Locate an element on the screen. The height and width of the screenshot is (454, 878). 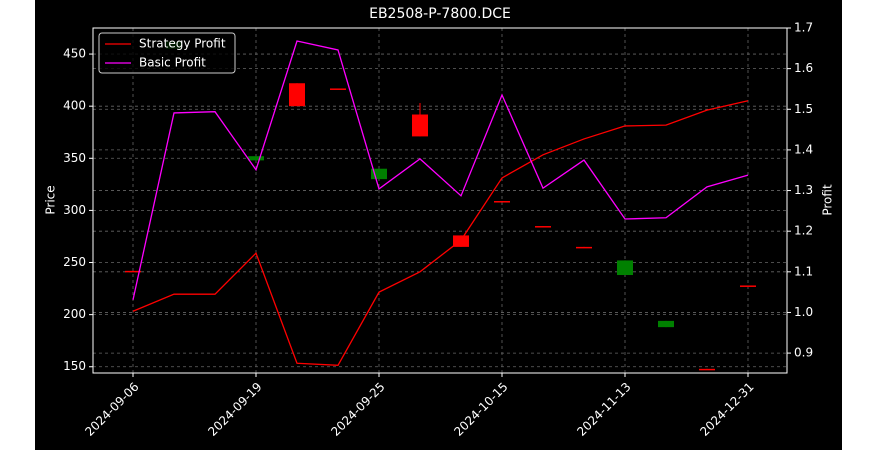
legend-box is located at coordinates (167, 53).